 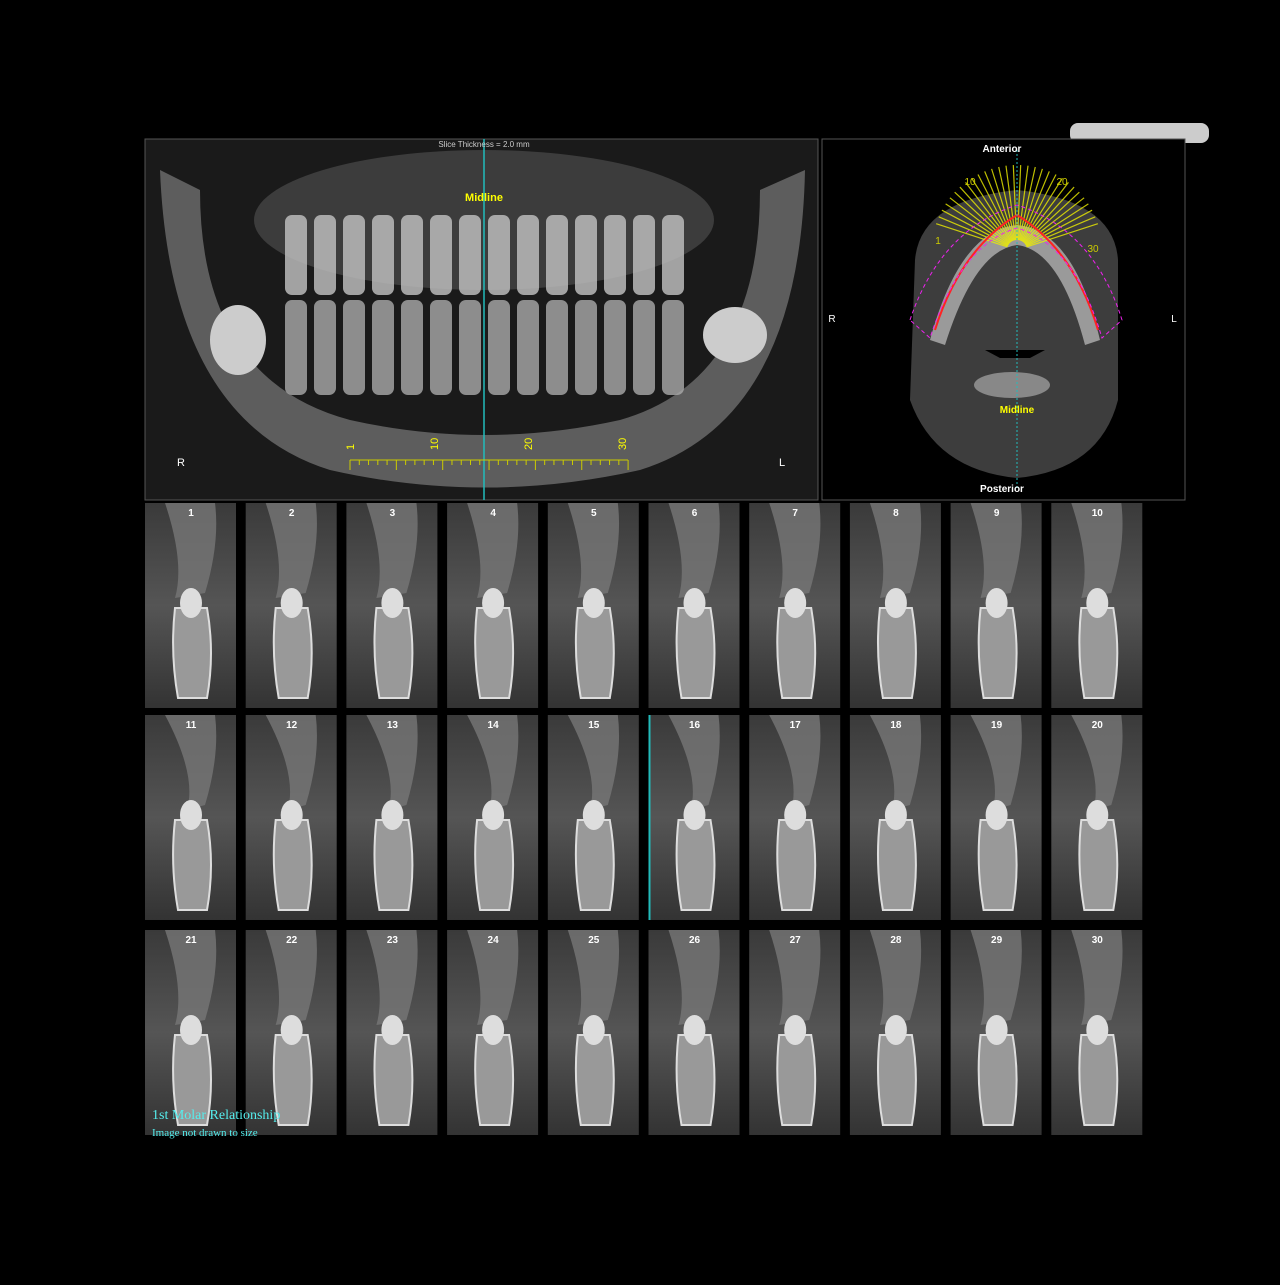 I want to click on slice-panel: 4, so click(x=493, y=605).